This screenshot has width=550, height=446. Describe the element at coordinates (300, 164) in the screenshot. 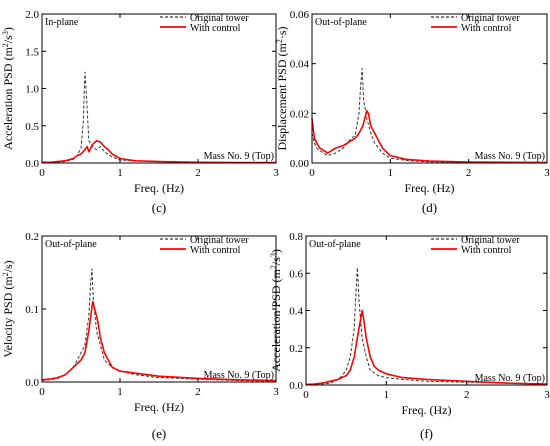

I see `y-tick-label: 0.00` at that location.